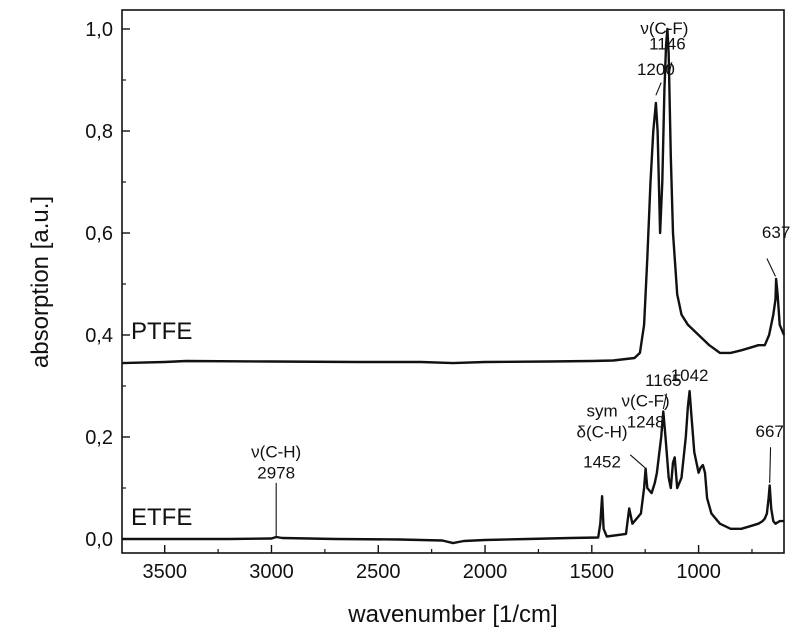 This screenshot has width=808, height=639. I want to click on peak-annotation: 1146, so click(667, 43).